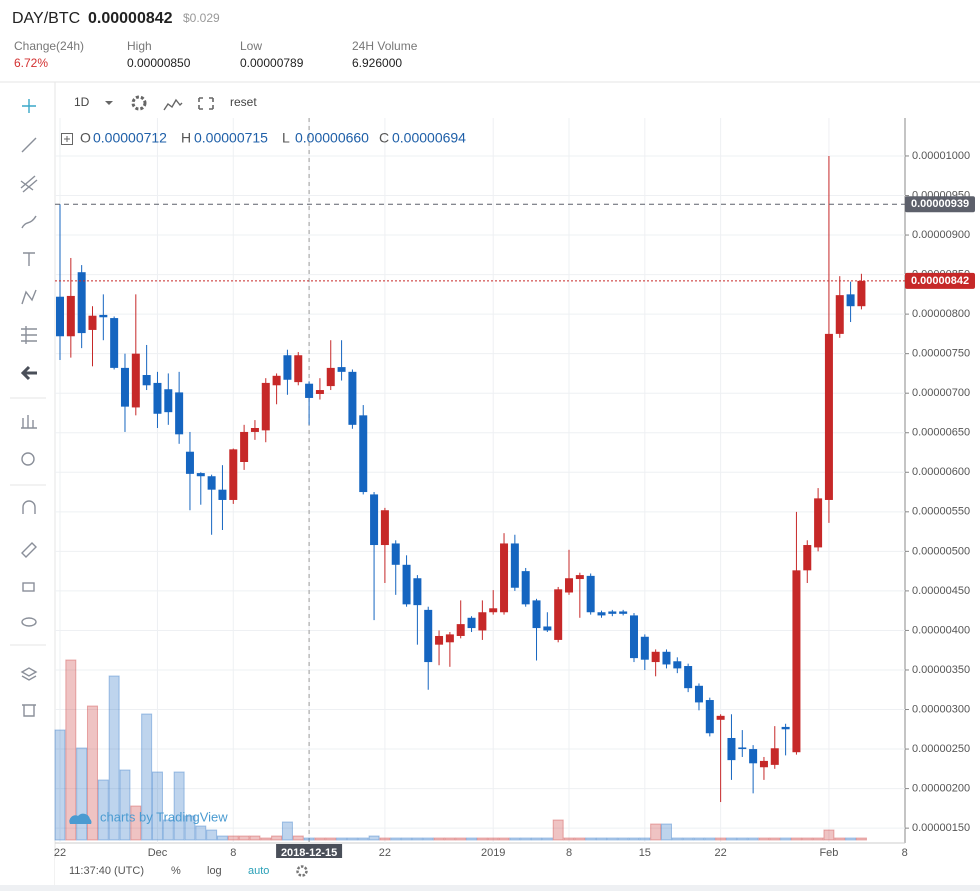 The height and width of the screenshot is (891, 980). What do you see at coordinates (158, 853) in the screenshot?
I see `x-tick-label: Dec` at bounding box center [158, 853].